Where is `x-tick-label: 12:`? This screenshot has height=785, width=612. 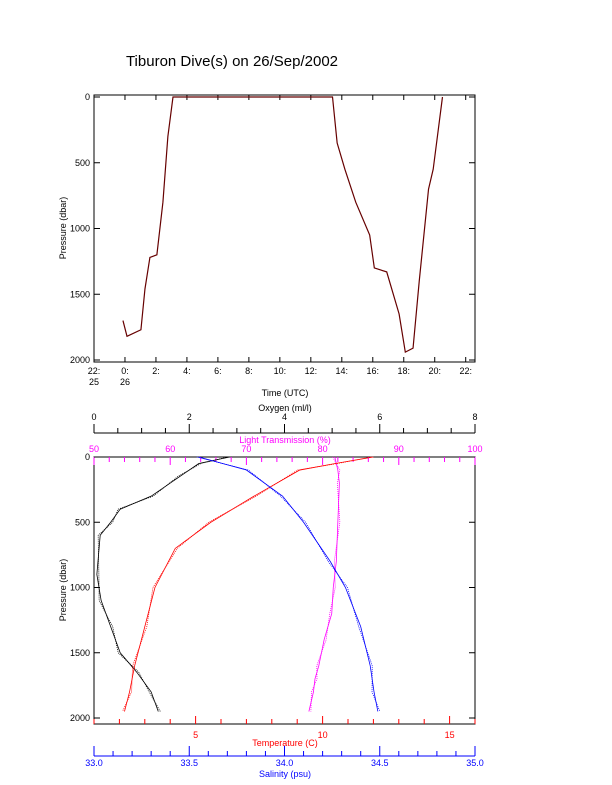
x-tick-label: 12: is located at coordinates (311, 371).